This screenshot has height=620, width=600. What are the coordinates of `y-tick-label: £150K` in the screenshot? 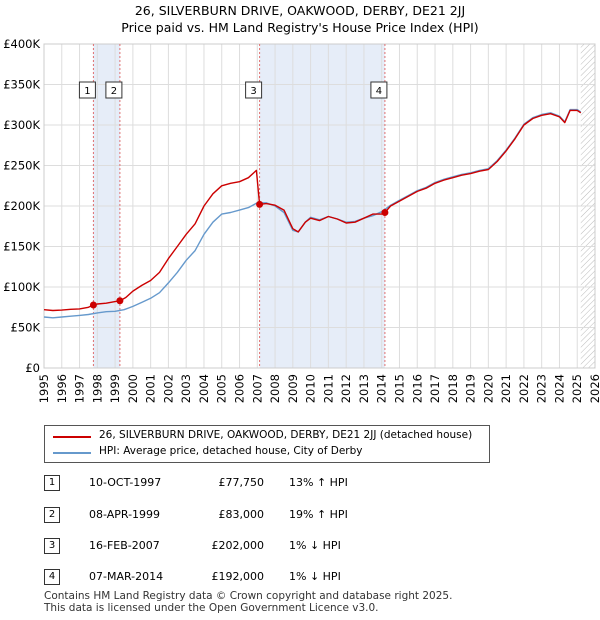 It's located at (21, 247).